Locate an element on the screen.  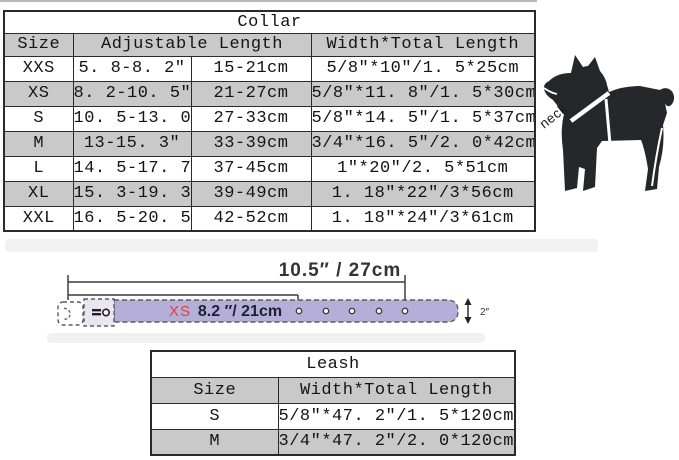
dog-silhouette: neck is located at coordinates (607, 123).